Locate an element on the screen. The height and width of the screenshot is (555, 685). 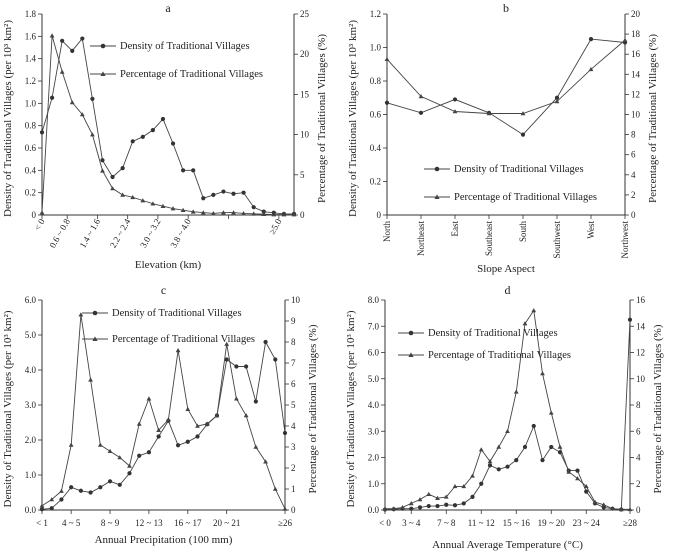
x-tick-label: < 0 is located at coordinates (385, 523).